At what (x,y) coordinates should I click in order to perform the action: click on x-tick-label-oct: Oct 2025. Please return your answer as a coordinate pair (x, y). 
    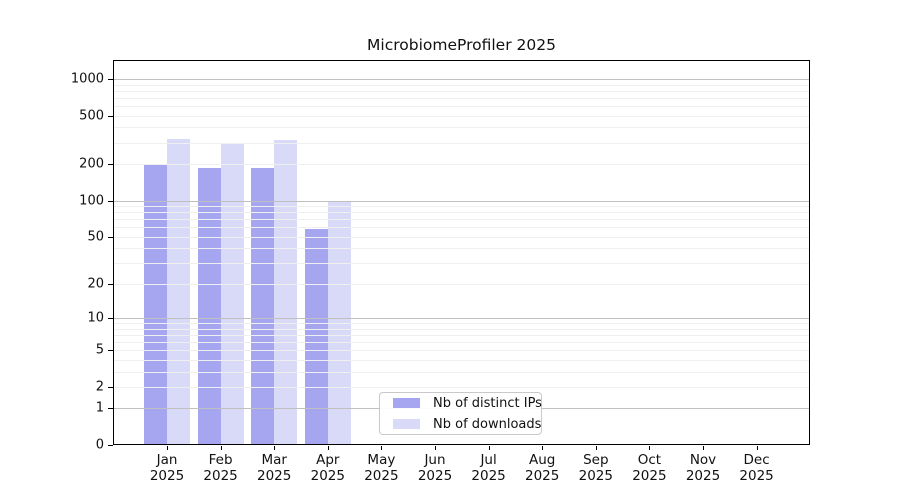
    Looking at the image, I should click on (649, 468).